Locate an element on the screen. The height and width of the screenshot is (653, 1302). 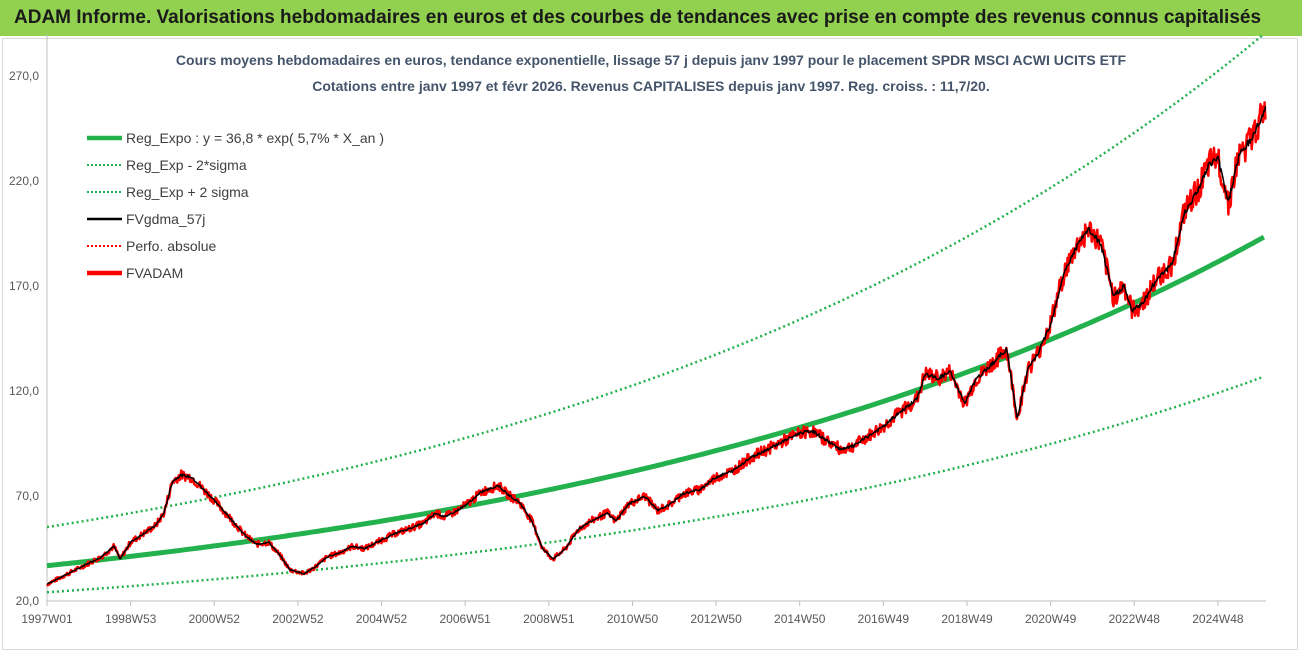
legend-label: FVgdma_57j is located at coordinates (165, 219).